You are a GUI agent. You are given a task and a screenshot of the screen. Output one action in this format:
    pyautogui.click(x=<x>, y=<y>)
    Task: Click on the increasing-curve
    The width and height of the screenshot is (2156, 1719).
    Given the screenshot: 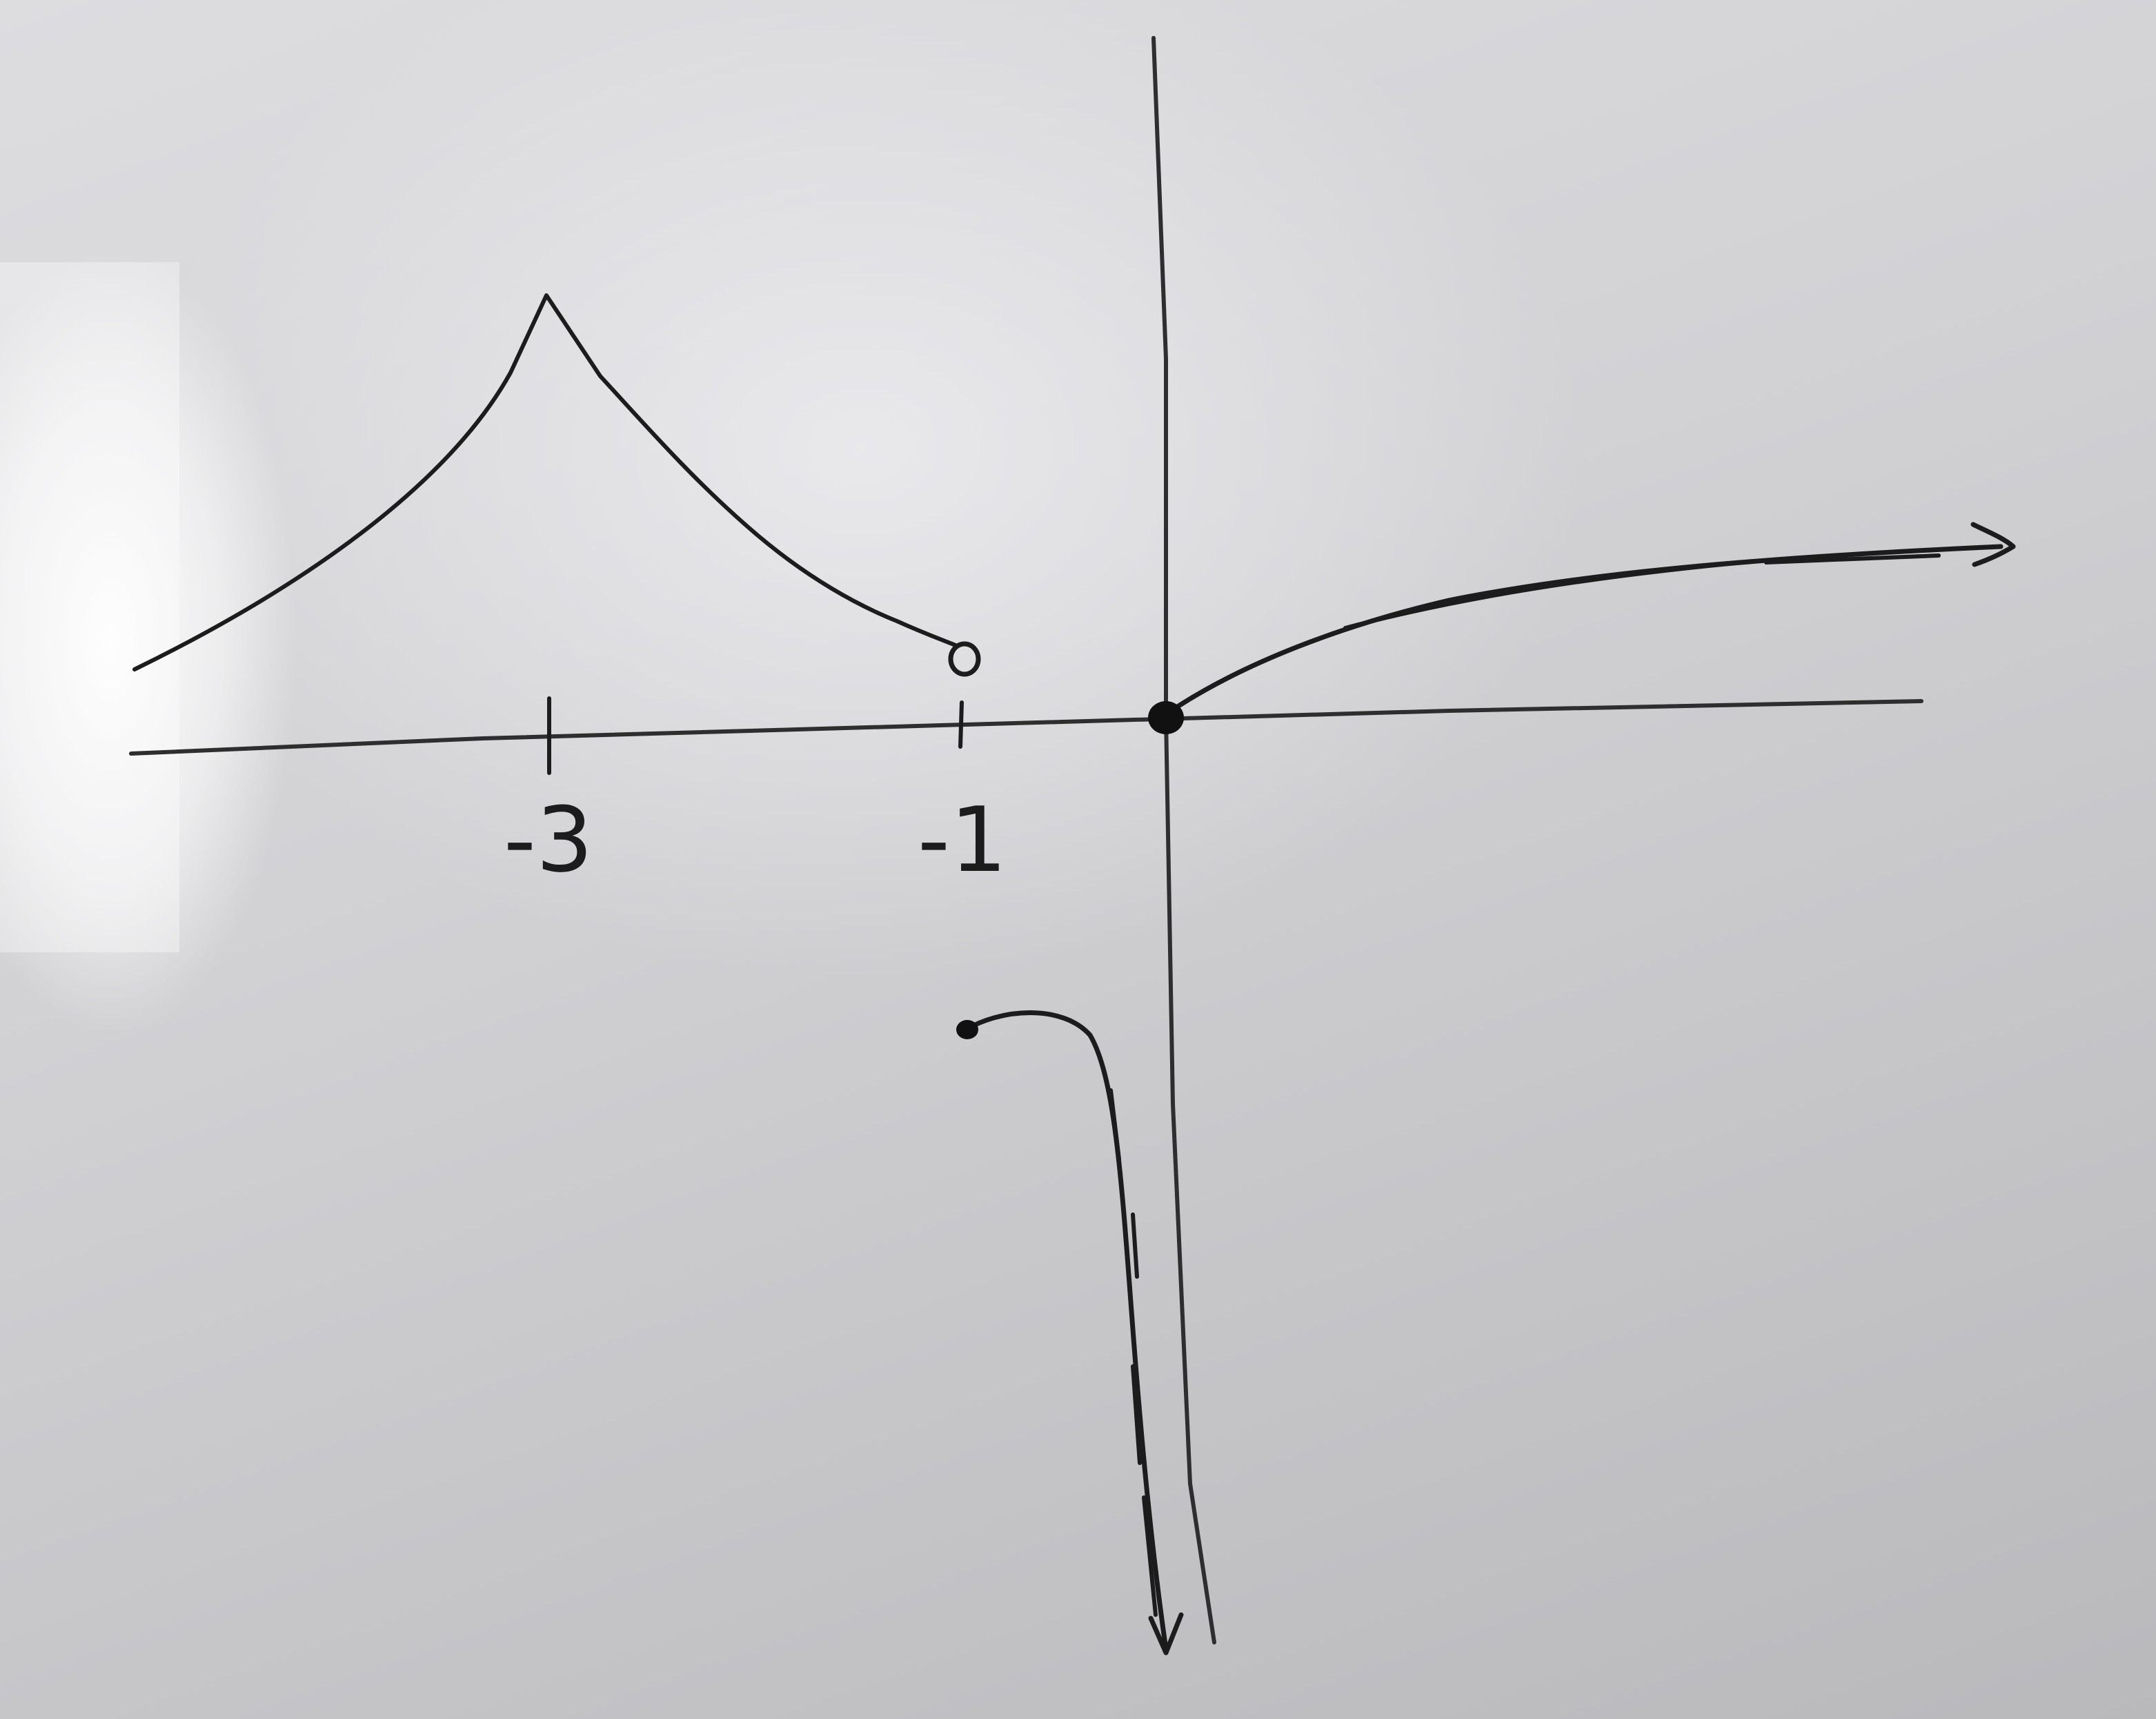 What is the action you would take?
    pyautogui.click(x=1584, y=630)
    